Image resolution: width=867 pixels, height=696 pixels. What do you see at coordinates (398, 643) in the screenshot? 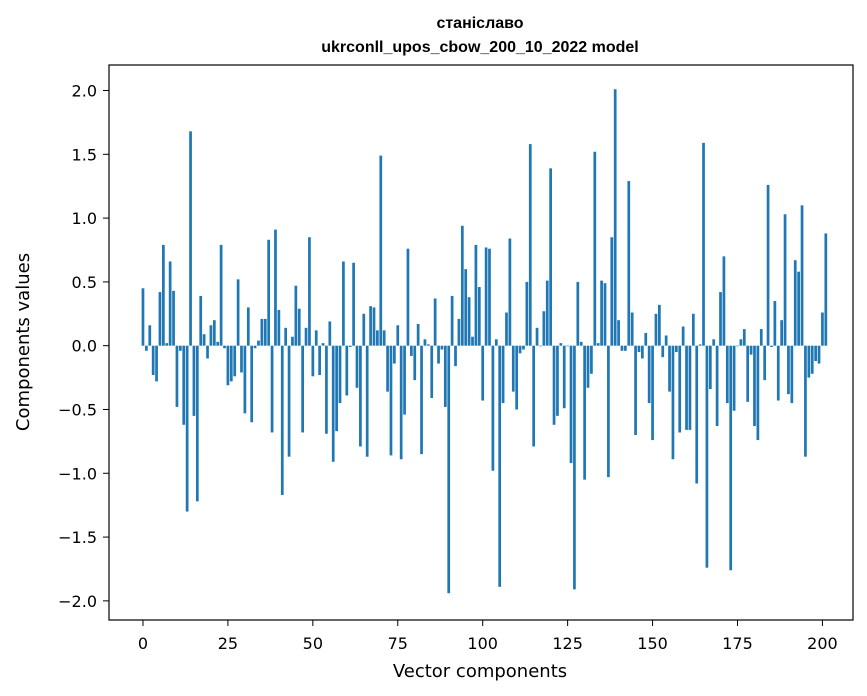
I see `x-tick-label: 75` at bounding box center [398, 643].